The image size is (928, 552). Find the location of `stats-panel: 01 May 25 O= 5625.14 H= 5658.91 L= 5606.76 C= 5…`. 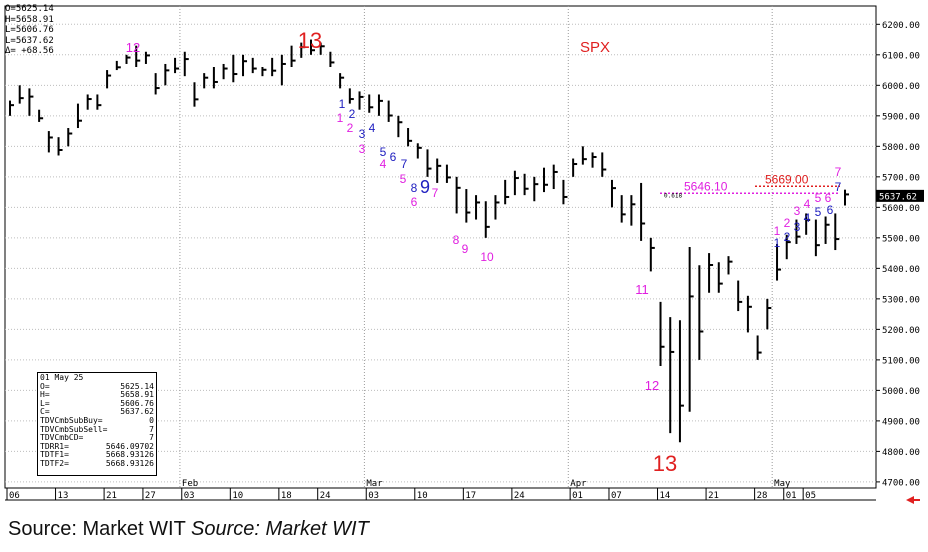

stats-panel: 01 May 25 O= 5625.14 H= 5658.91 L= 5606.76 C= 5… is located at coordinates (97, 424).